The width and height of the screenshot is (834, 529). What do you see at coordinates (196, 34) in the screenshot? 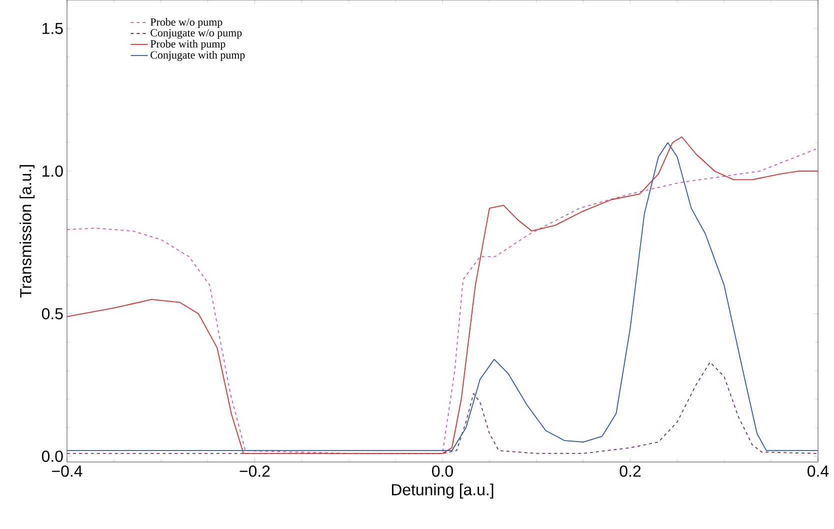
I see `legend-label: Conjugate w/o pump` at bounding box center [196, 34].